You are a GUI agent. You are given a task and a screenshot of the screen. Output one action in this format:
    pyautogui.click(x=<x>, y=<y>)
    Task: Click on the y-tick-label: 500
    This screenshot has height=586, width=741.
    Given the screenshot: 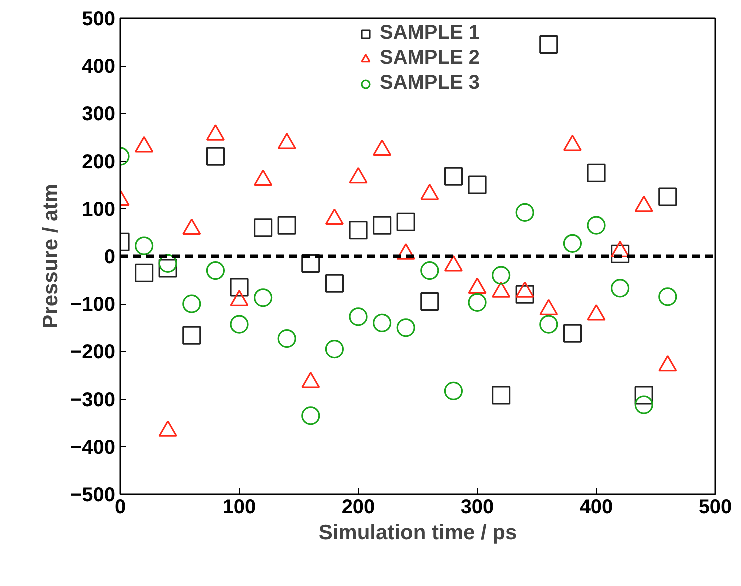 What is the action you would take?
    pyautogui.click(x=99, y=19)
    